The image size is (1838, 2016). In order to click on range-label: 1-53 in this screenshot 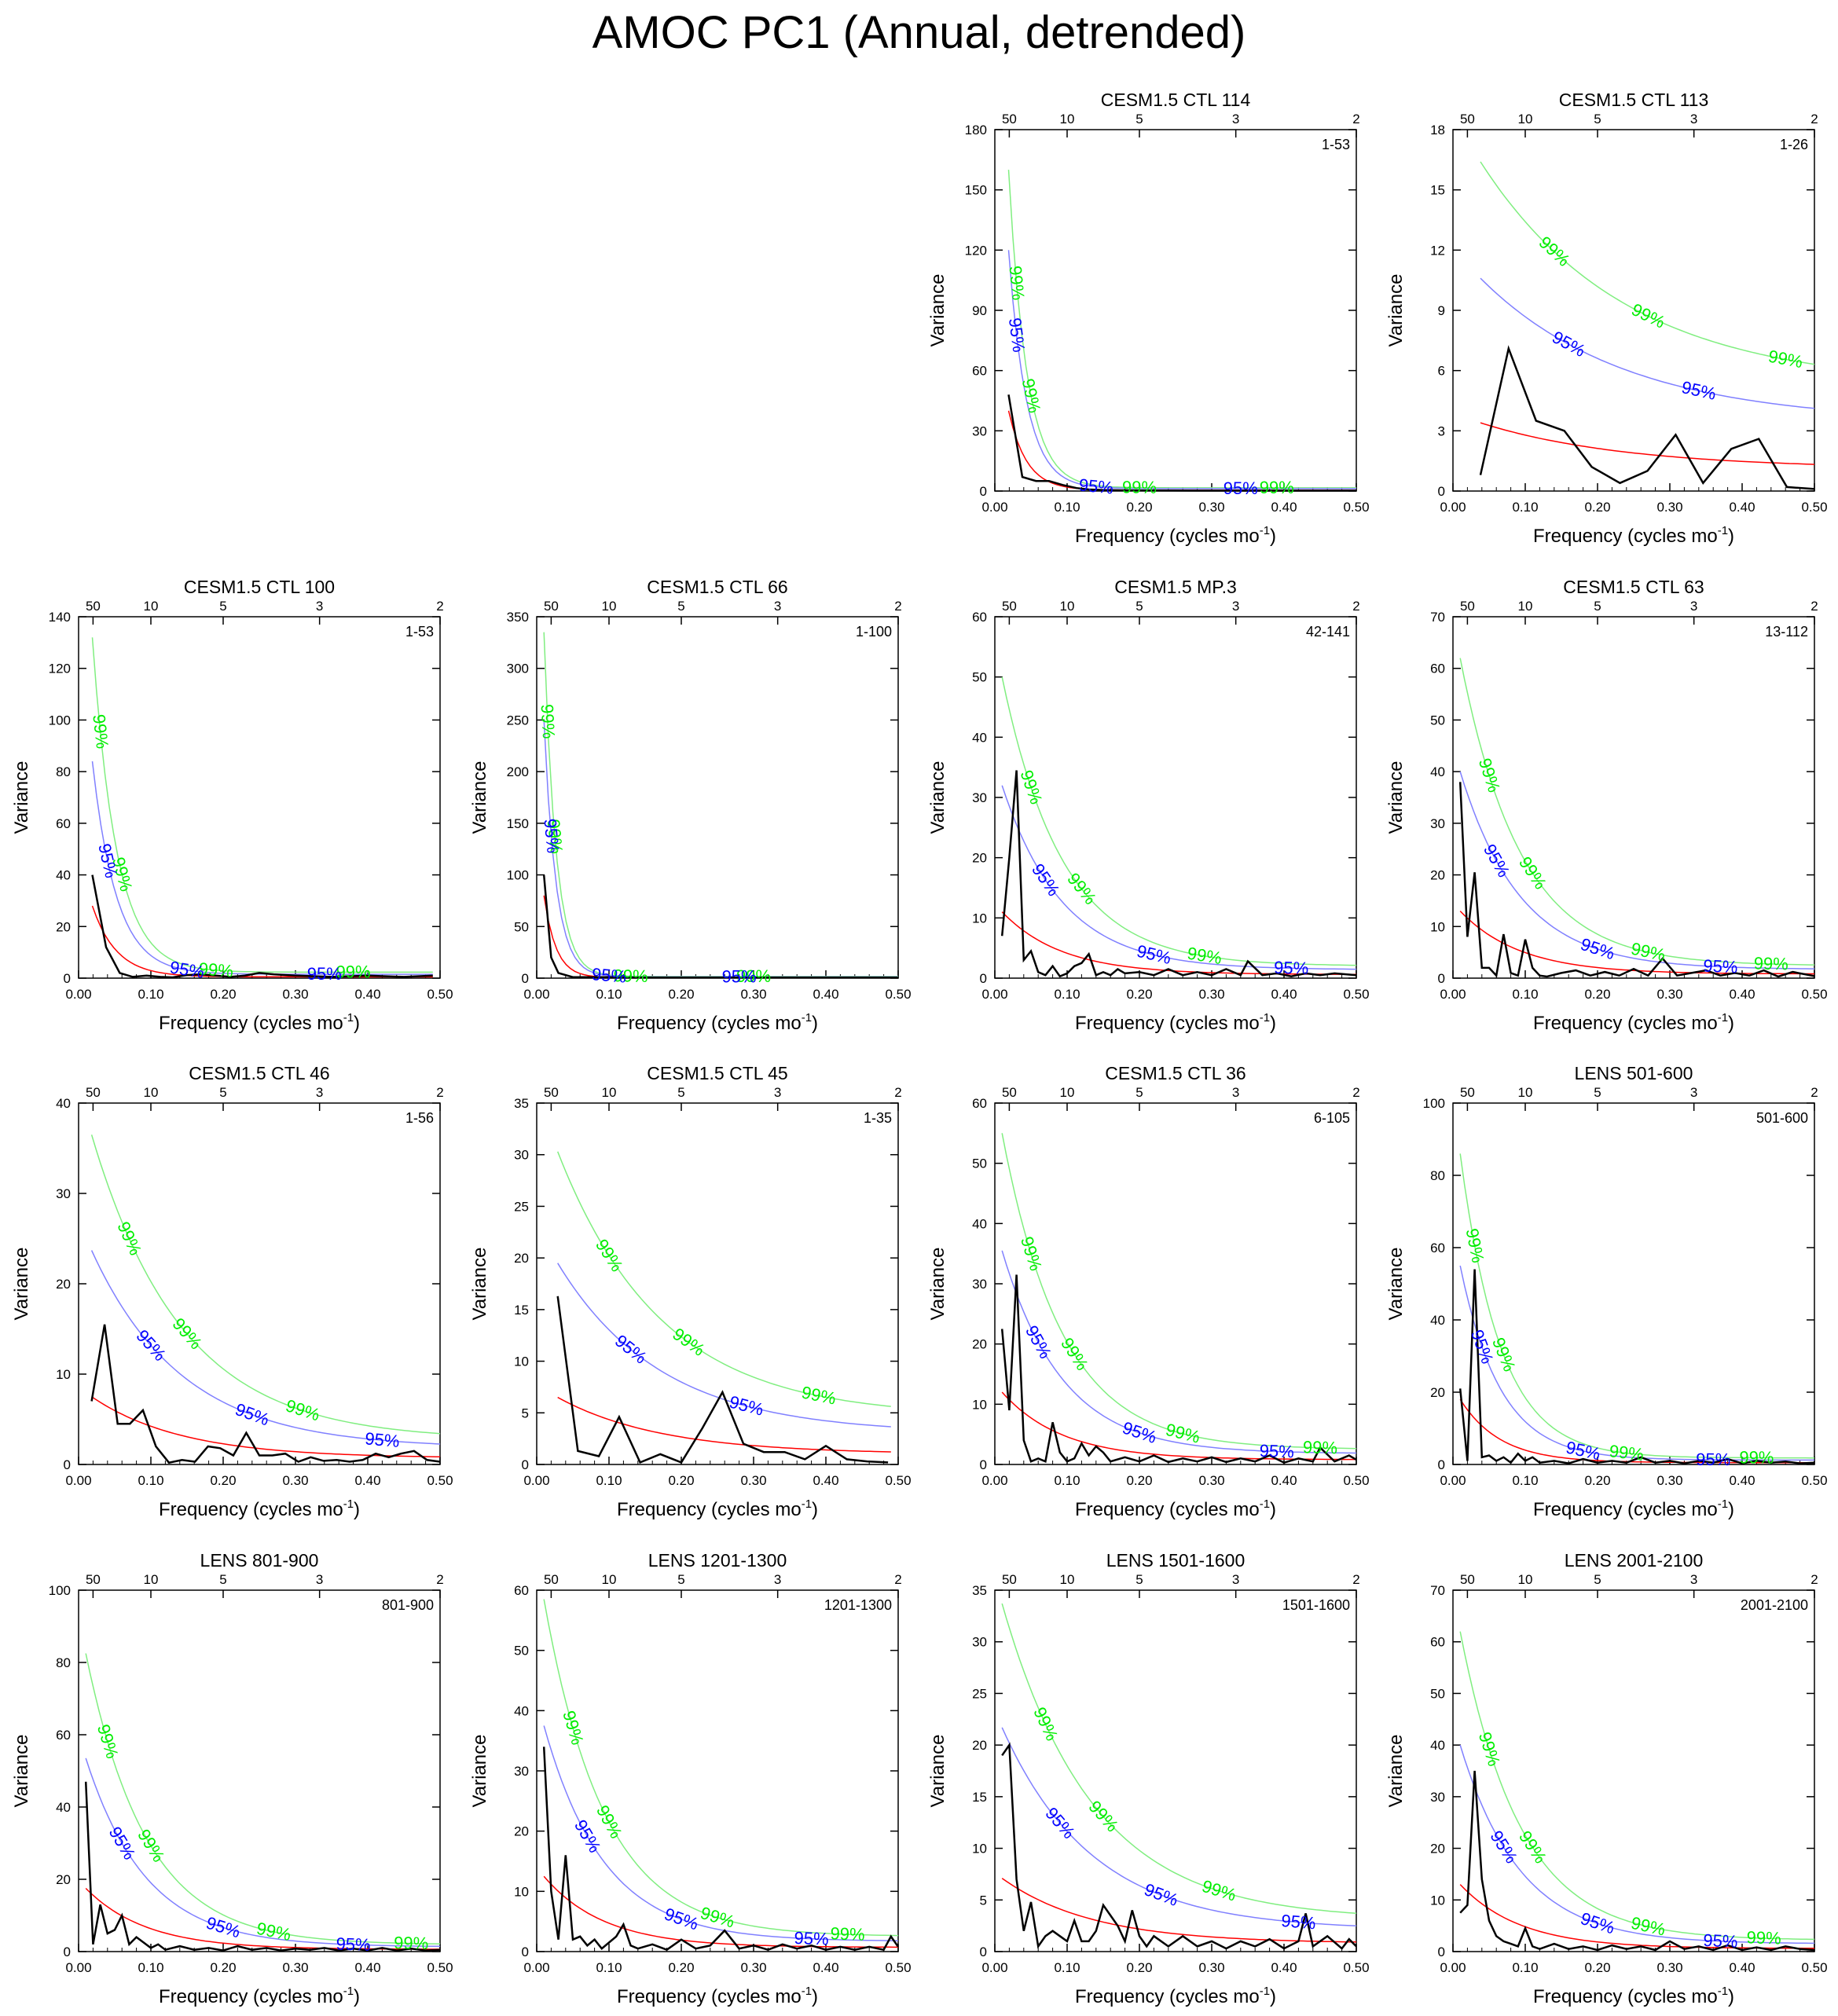, I will do `click(1336, 144)`.